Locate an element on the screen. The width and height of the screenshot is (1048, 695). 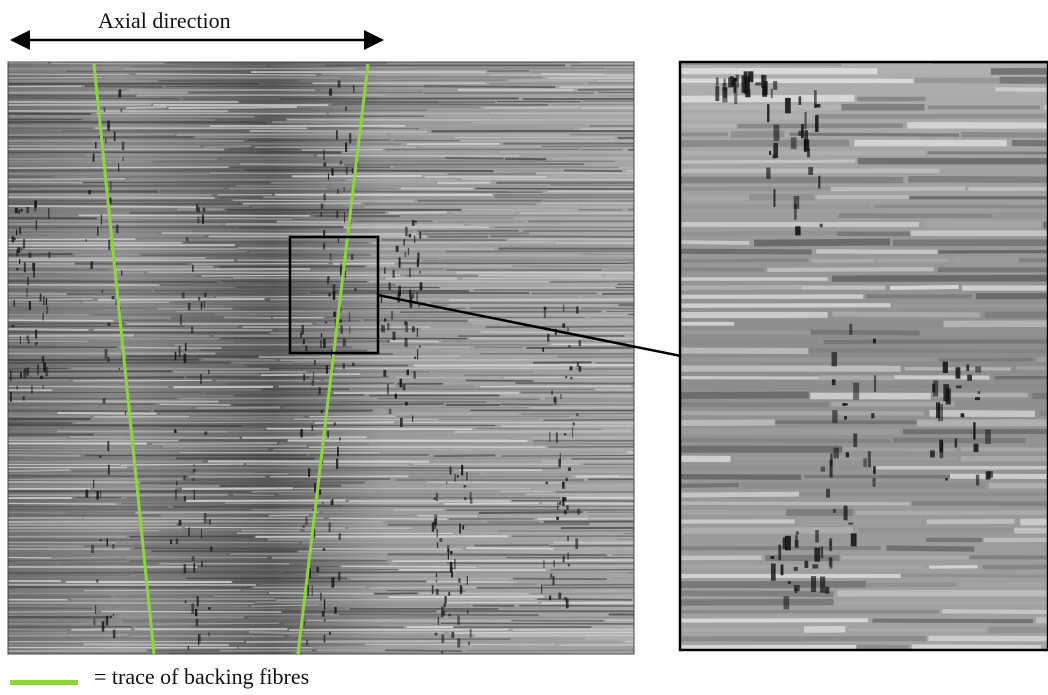
axial-direction-label: Axial direction is located at coordinates (164, 20).